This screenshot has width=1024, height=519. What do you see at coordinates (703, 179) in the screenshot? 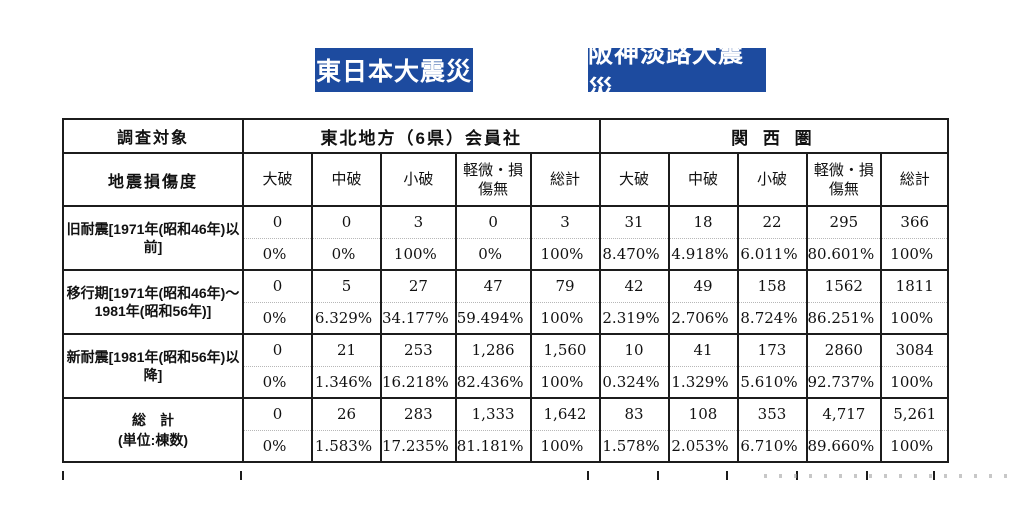
I see `col-header-kansai-moderate: 中破` at bounding box center [703, 179].